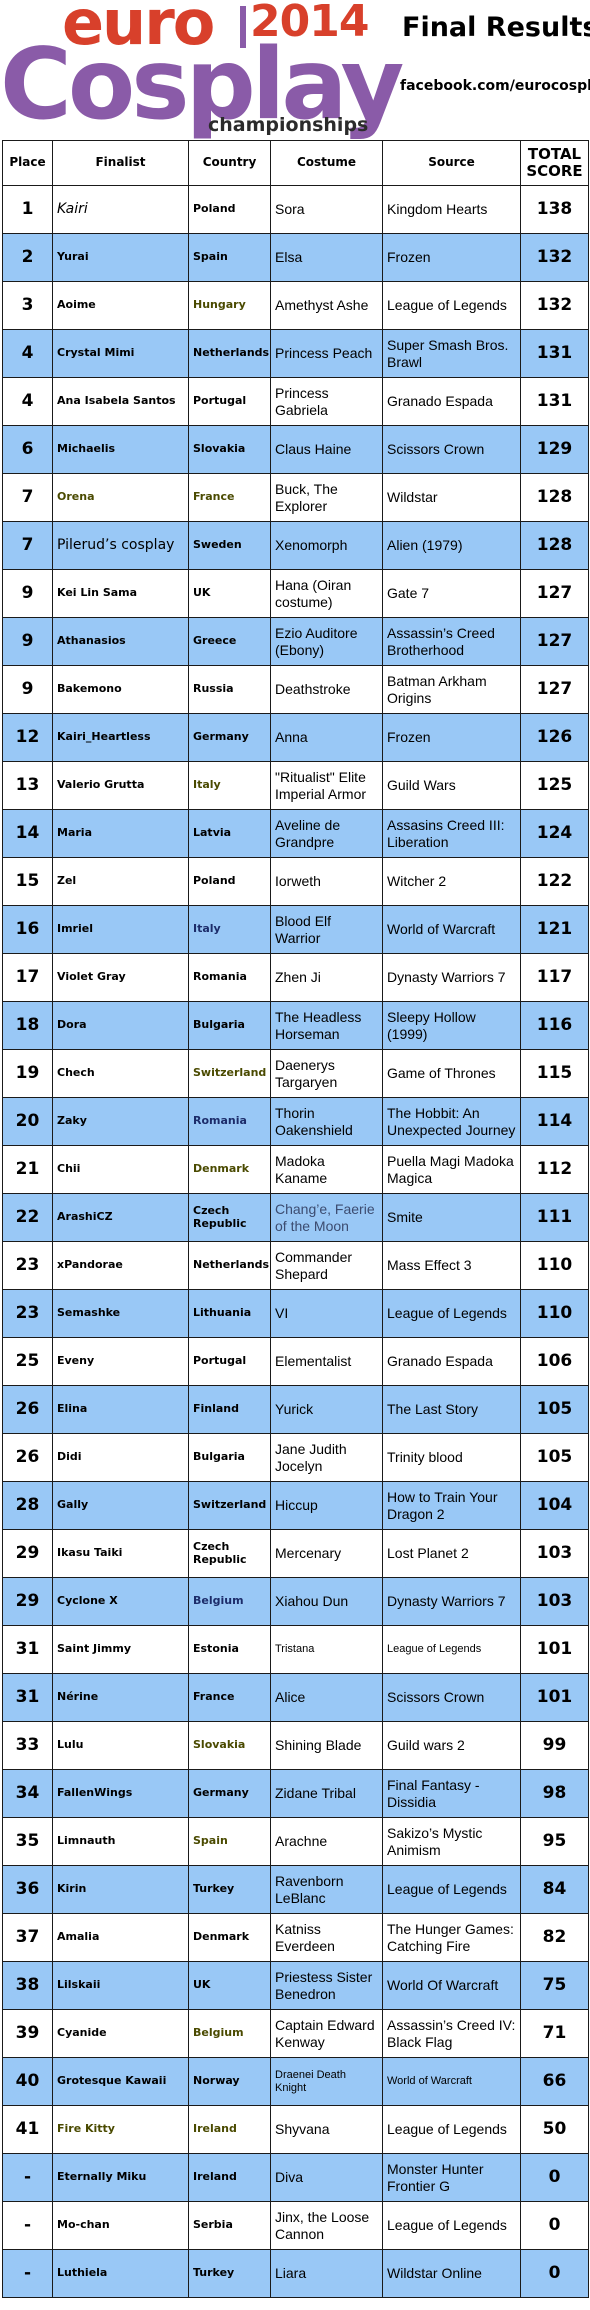  Describe the element at coordinates (451, 449) in the screenshot. I see `source-cell: Scissors Crown` at that location.